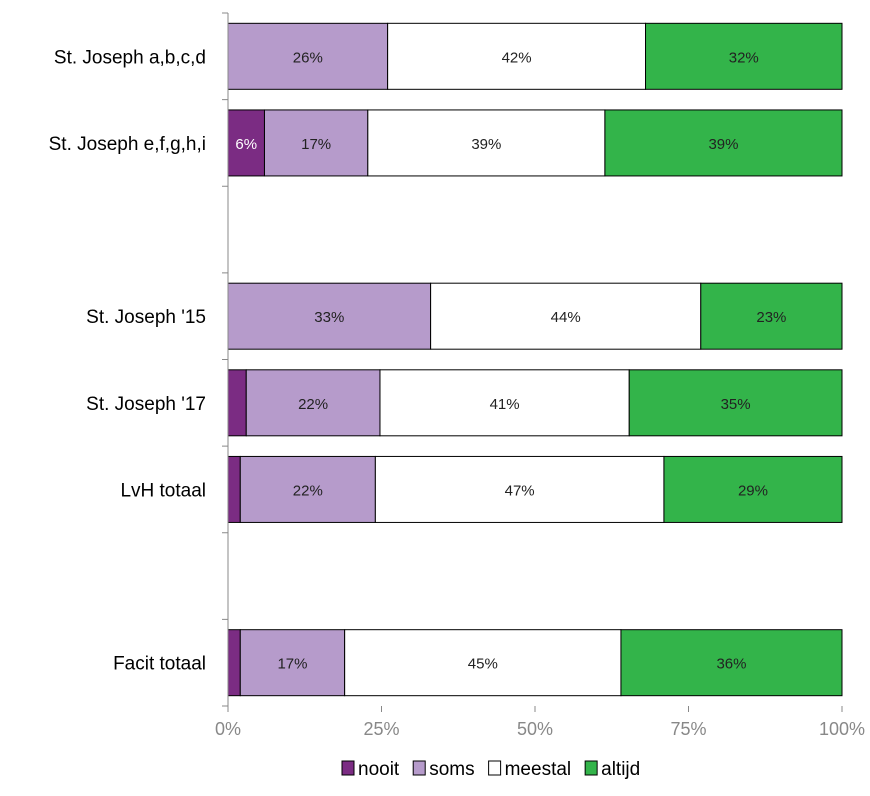 This screenshot has height=796, width=870. What do you see at coordinates (146, 404) in the screenshot?
I see `category-label-st-joseph-17: St. Joseph '17` at bounding box center [146, 404].